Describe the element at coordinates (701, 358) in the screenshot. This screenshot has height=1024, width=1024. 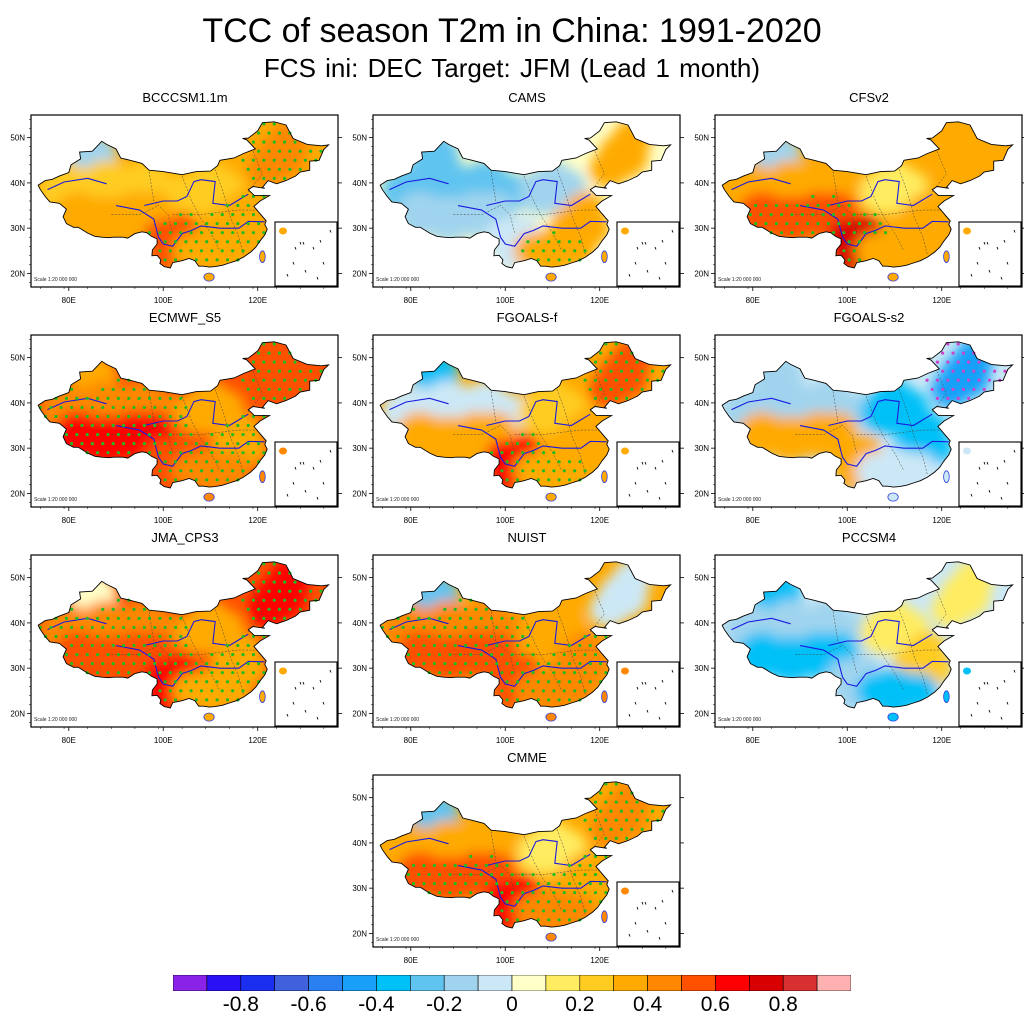
I see `y-tick-label: 50N` at that location.